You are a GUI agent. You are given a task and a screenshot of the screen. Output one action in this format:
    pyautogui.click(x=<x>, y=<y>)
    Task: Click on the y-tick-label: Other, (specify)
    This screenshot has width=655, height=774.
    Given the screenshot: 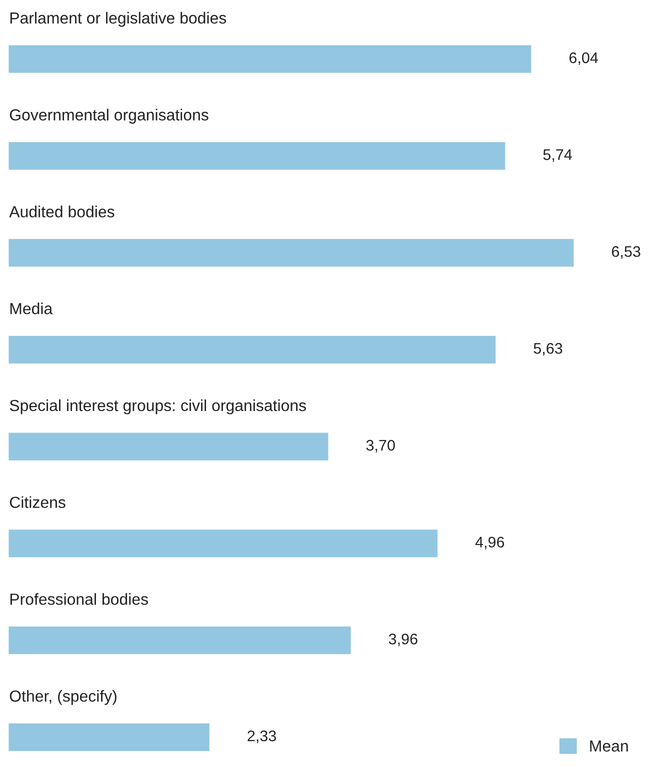 What is the action you would take?
    pyautogui.click(x=63, y=697)
    